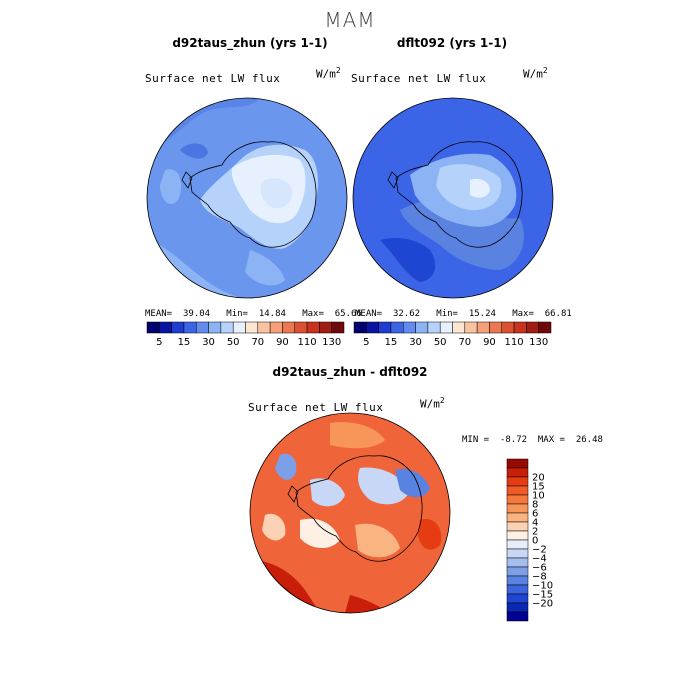 This screenshot has width=700, height=700. What do you see at coordinates (328, 73) in the screenshot?
I see `panel-1-units: W/m2` at bounding box center [328, 73].